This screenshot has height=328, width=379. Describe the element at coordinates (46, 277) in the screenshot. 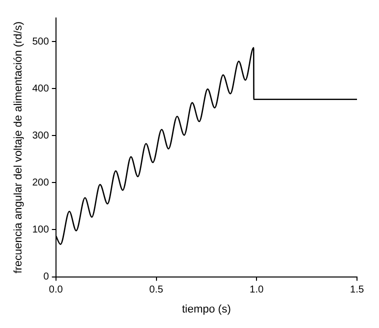

I see `y-tick-label: 0` at that location.